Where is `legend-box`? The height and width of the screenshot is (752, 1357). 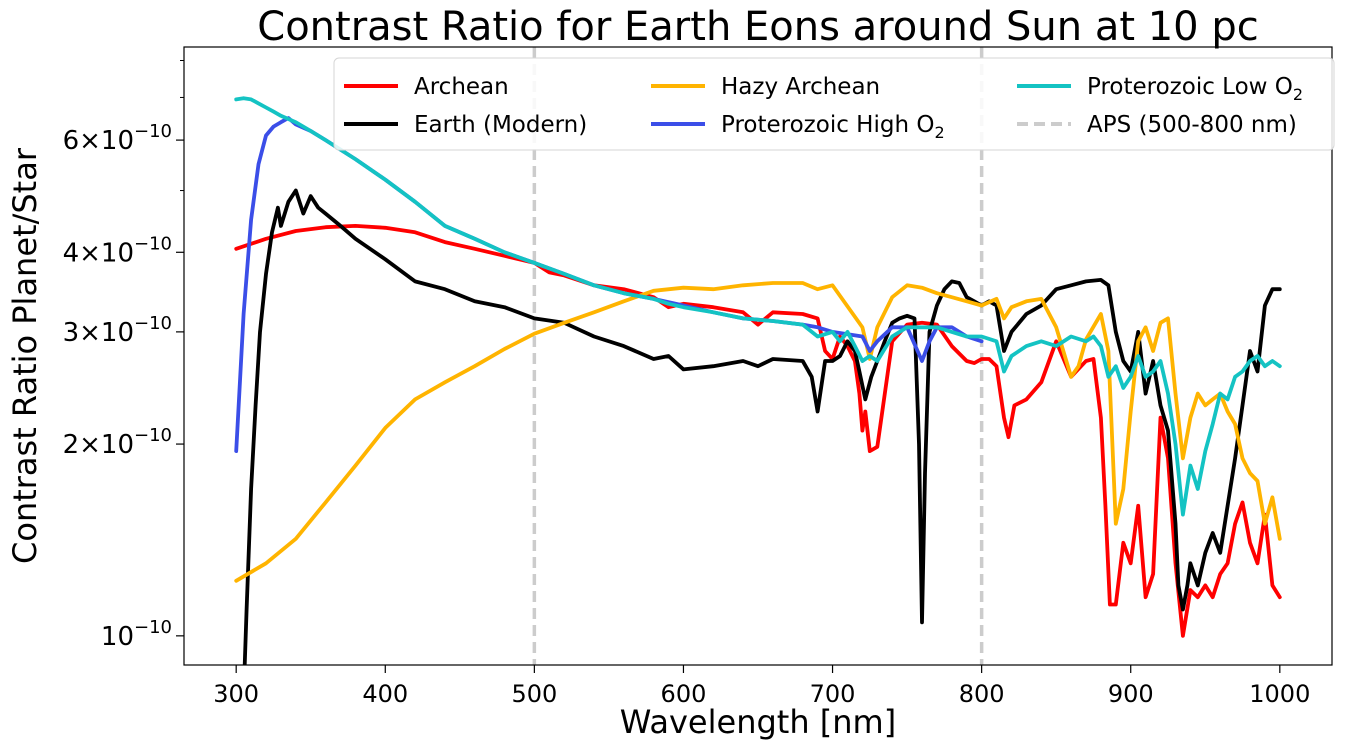
legend-box is located at coordinates (834, 104).